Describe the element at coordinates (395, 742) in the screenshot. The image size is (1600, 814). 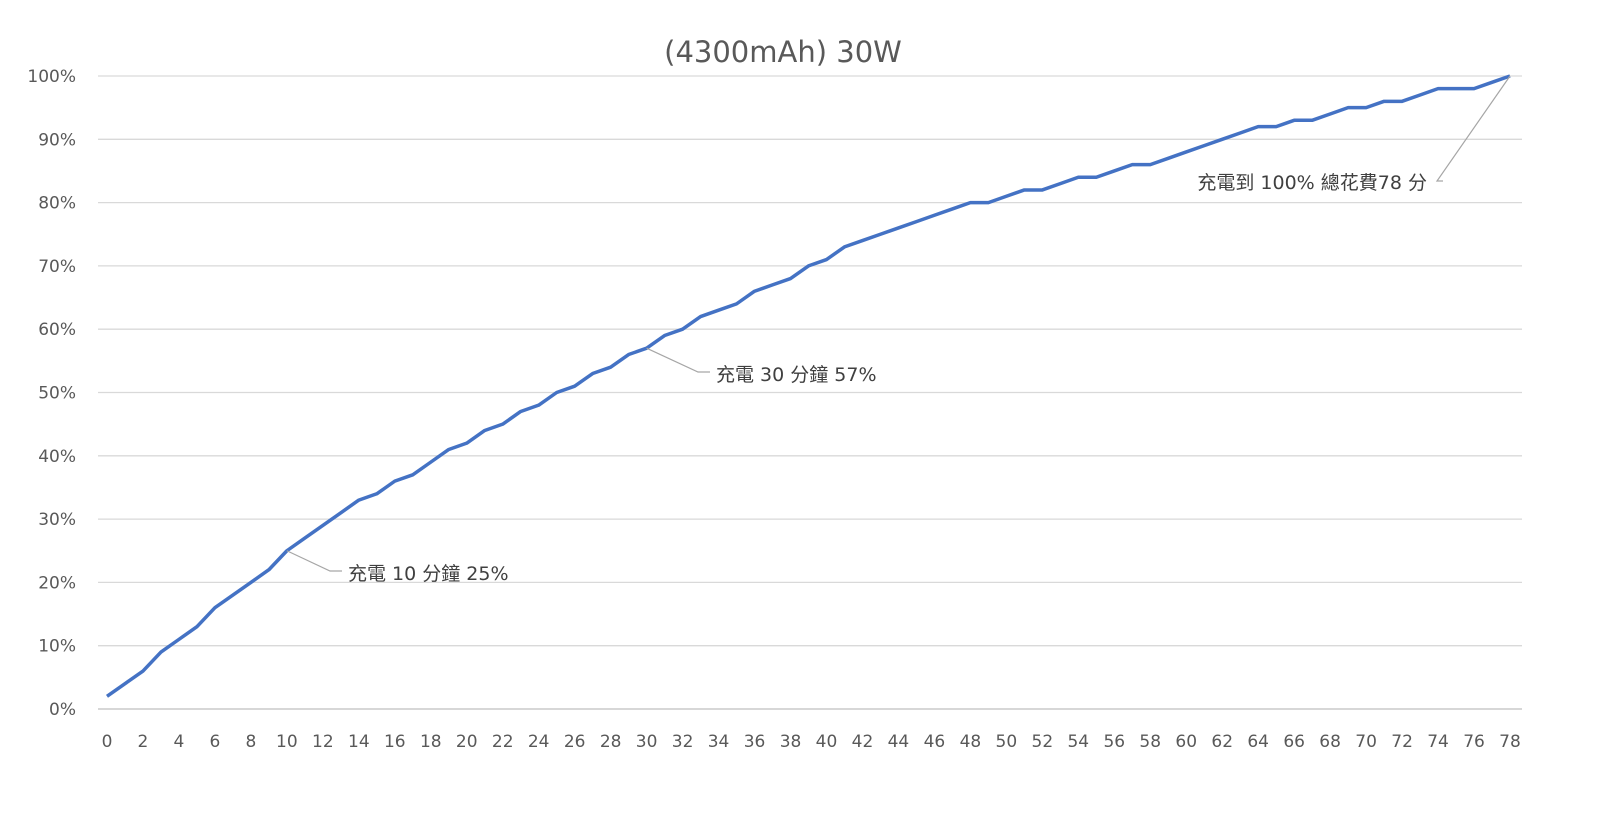
I see `x-tick-label: 16` at that location.